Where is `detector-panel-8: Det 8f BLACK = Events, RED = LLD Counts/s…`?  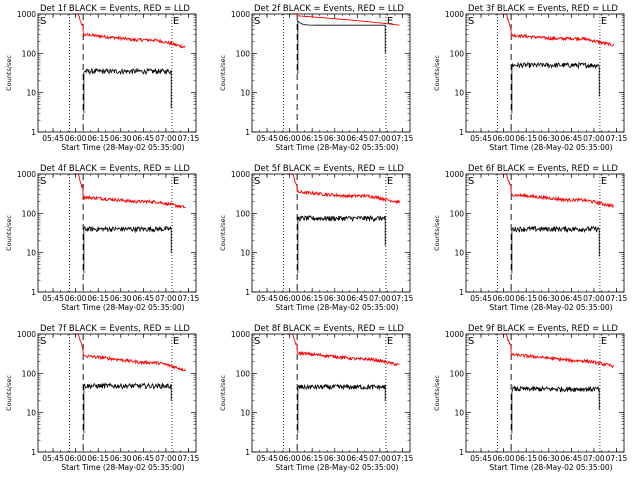 detector-panel-8: Det 8f BLACK = Events, RED = LLD Counts/s… is located at coordinates (316, 398).